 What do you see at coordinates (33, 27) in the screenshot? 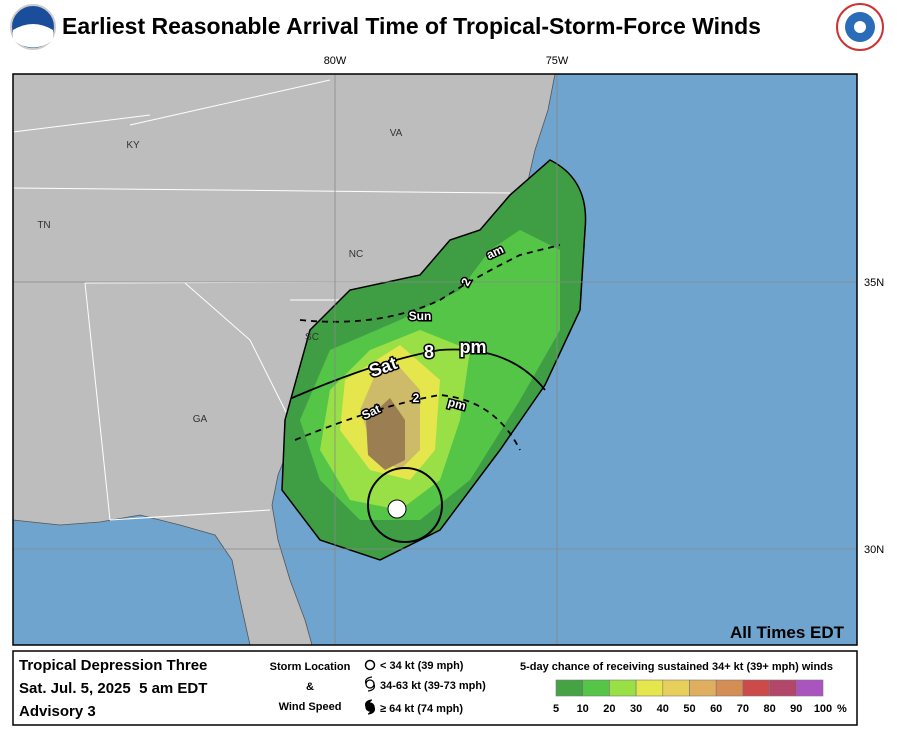
I see `noaa-logo` at bounding box center [33, 27].